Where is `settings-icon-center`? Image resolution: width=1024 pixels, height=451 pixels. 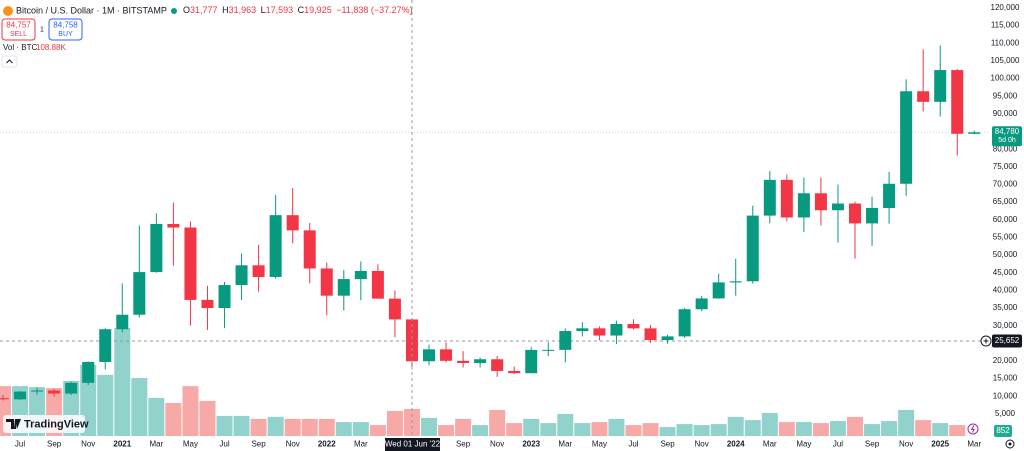 settings-icon-center is located at coordinates (1010, 444).